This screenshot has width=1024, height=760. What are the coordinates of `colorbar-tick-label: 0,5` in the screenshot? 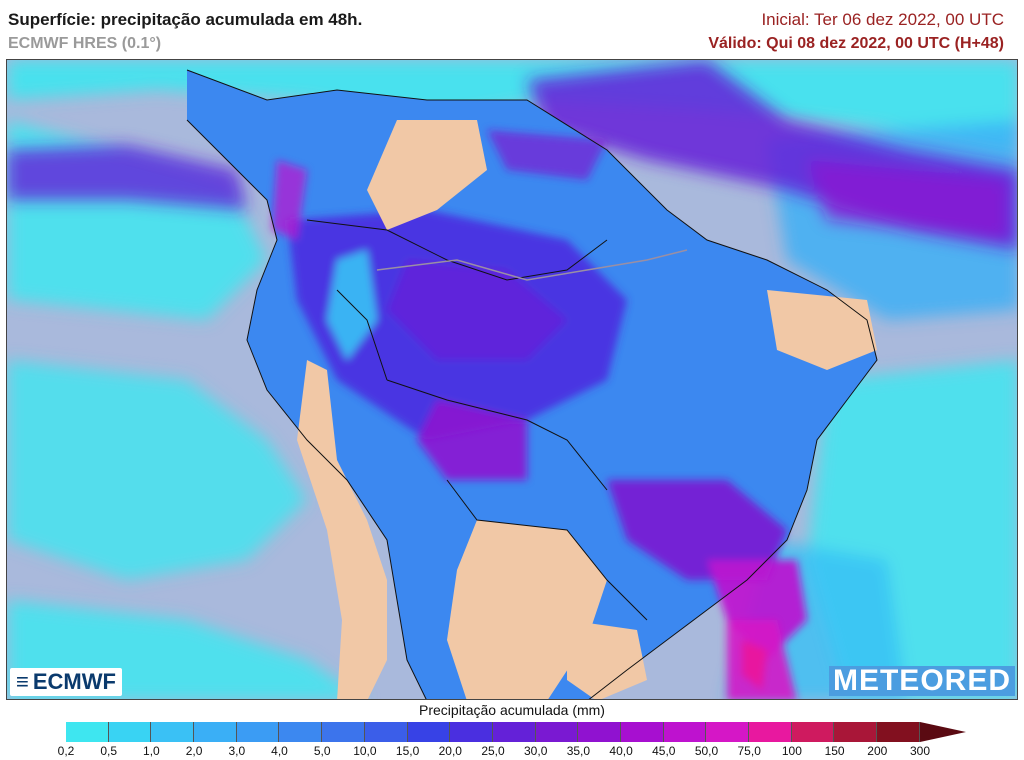 It's located at (109, 751).